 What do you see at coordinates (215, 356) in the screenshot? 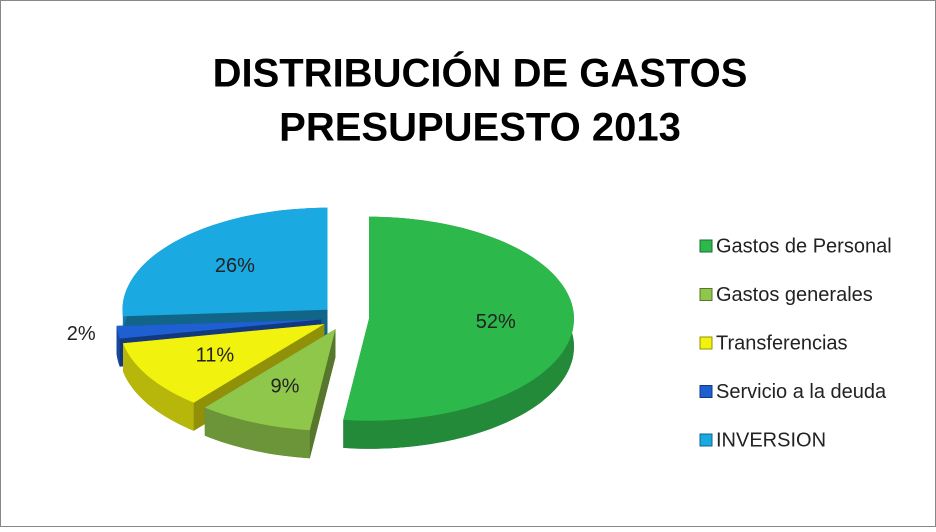
I see `data-label: 11%` at bounding box center [215, 356].